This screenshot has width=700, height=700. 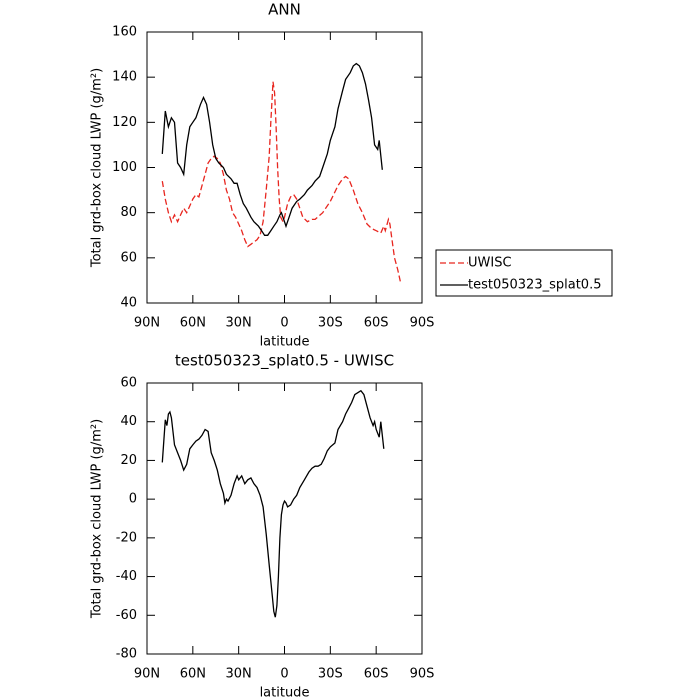 What do you see at coordinates (534, 285) in the screenshot?
I see `legend-label: test050323_splat0.5` at bounding box center [534, 285].